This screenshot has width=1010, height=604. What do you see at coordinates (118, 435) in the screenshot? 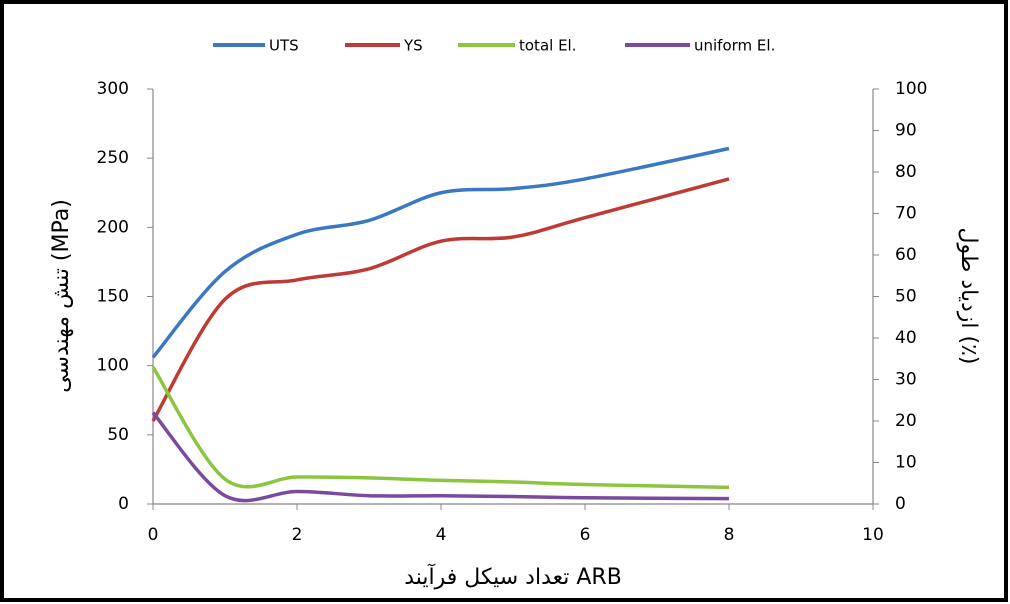
I see `y-tick-label: 50` at bounding box center [118, 435].